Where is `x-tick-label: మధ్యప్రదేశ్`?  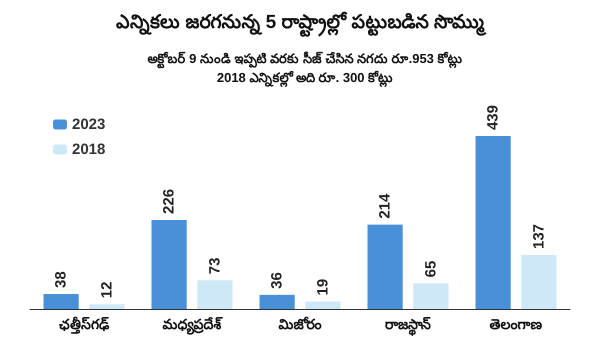 x-tick-label: మధ్యప్రదేశ్ is located at coordinates (193, 325).